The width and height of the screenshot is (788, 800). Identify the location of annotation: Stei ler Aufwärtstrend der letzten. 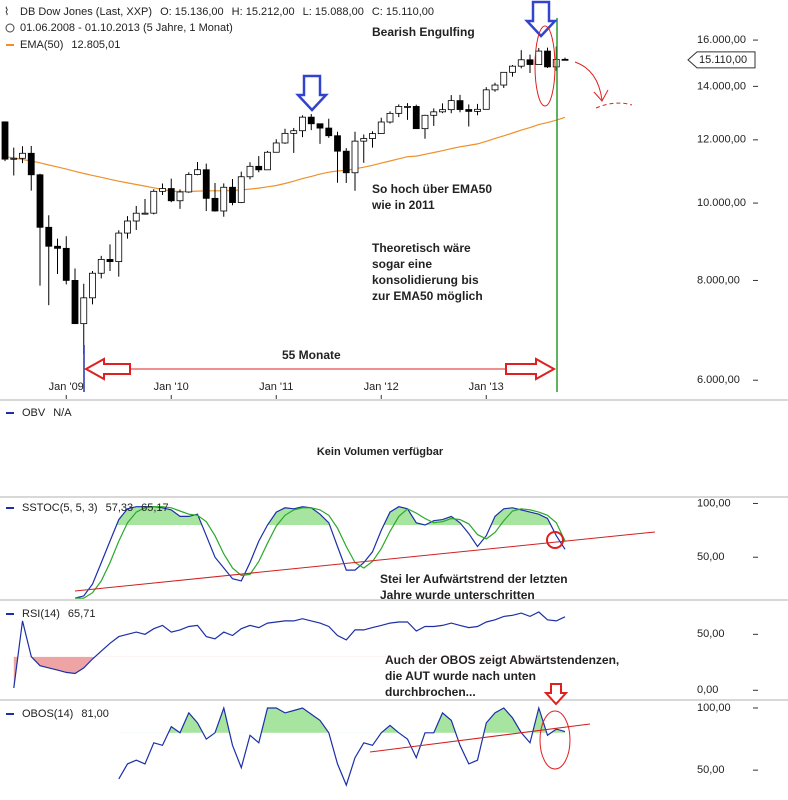
(474, 579).